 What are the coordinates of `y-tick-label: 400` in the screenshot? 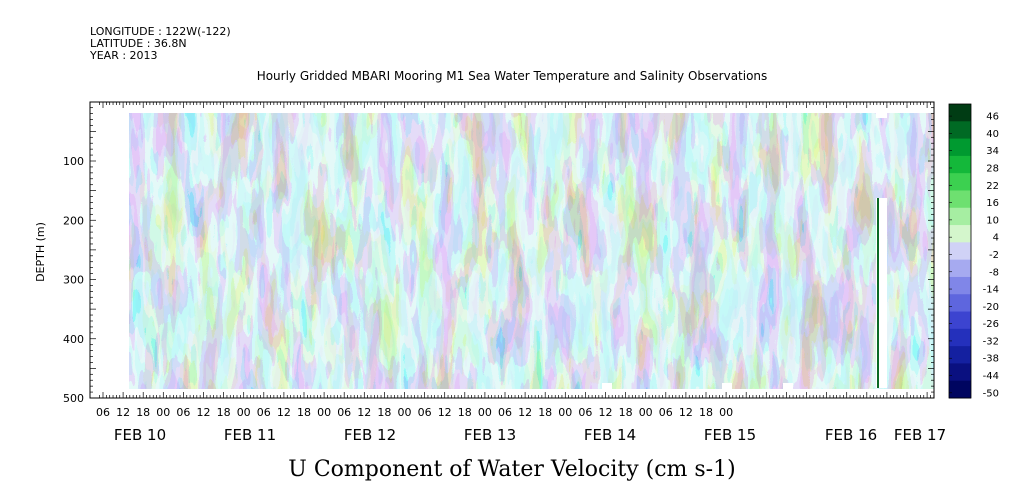 It's located at (73, 339).